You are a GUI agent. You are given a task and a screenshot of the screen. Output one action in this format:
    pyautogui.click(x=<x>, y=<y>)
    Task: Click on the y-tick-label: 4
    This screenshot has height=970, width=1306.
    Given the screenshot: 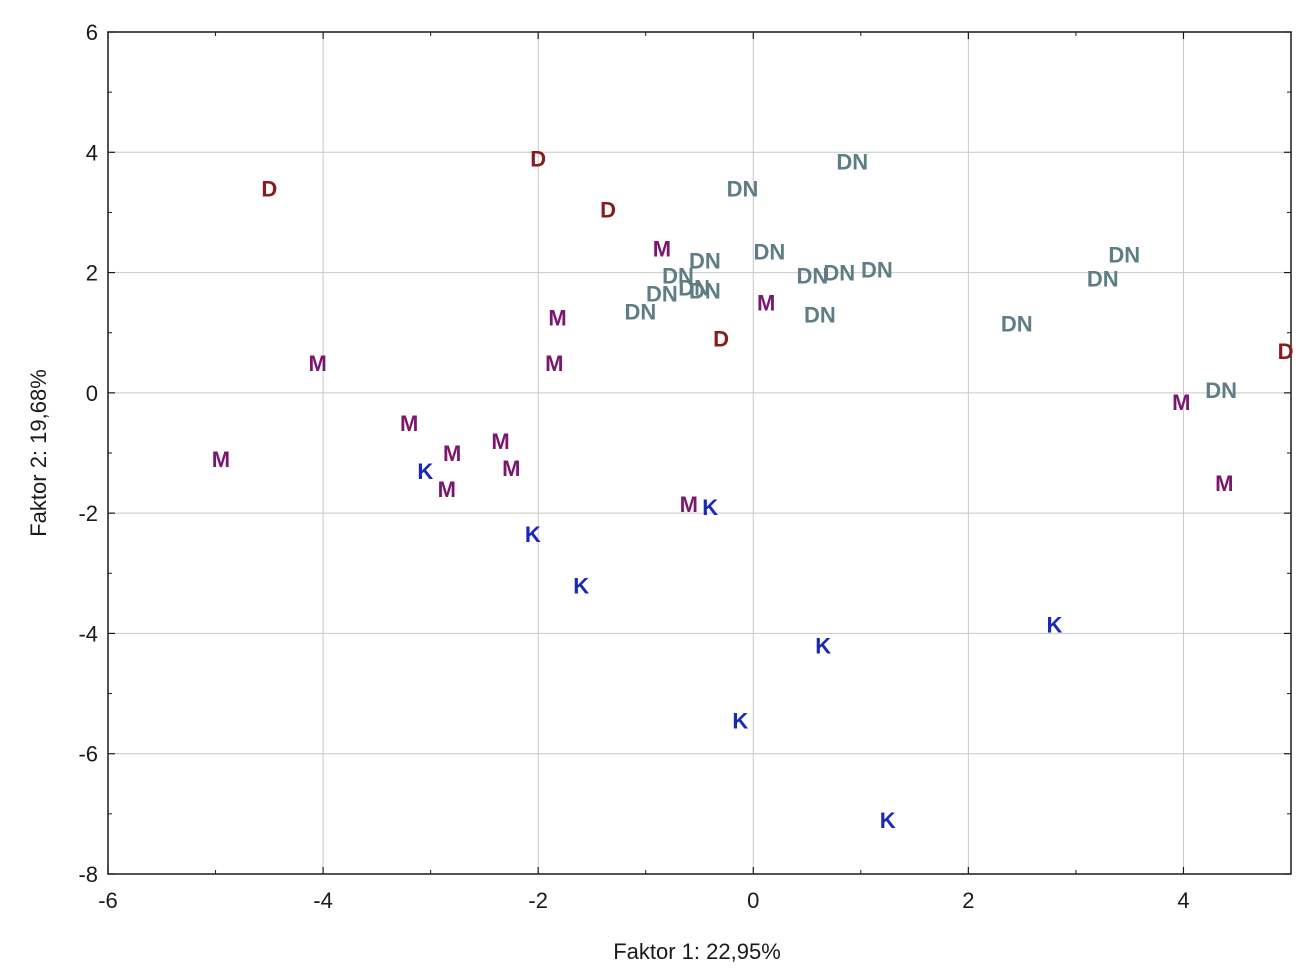 What is the action you would take?
    pyautogui.click(x=92, y=152)
    